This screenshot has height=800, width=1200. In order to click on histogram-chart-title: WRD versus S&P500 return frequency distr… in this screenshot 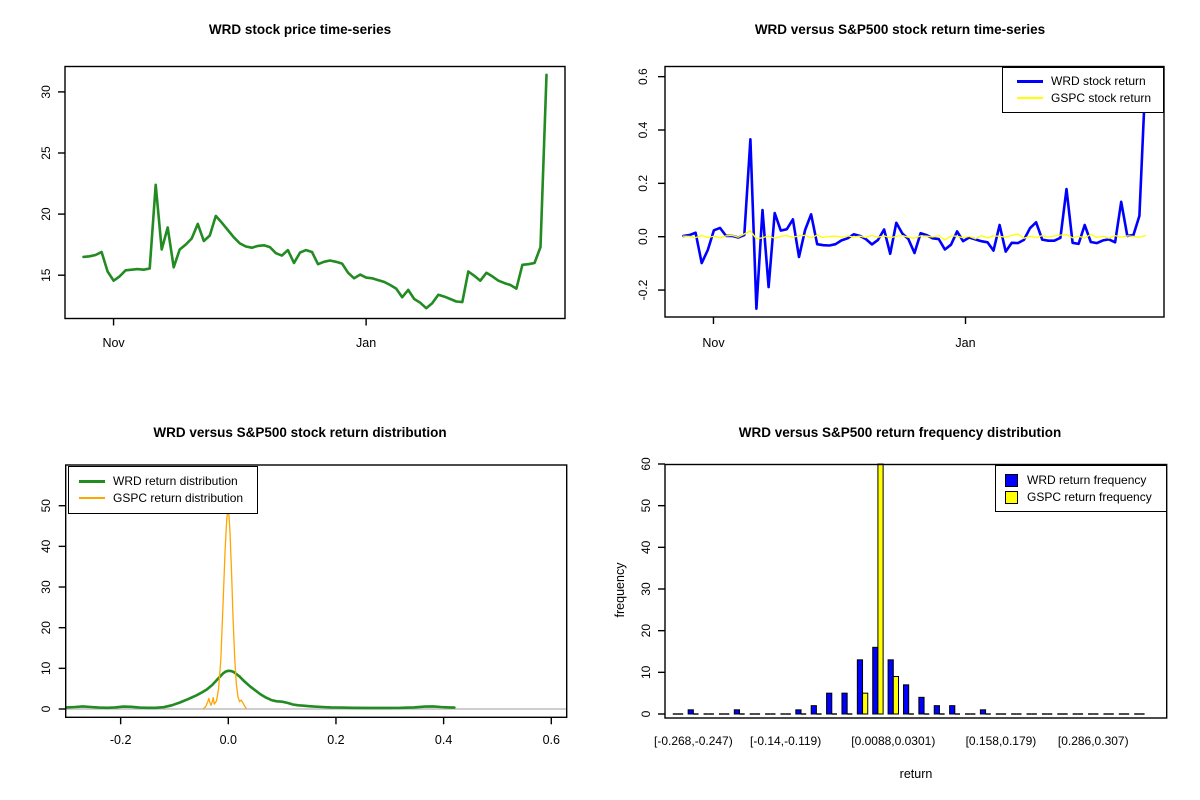, I will do `click(900, 432)`.